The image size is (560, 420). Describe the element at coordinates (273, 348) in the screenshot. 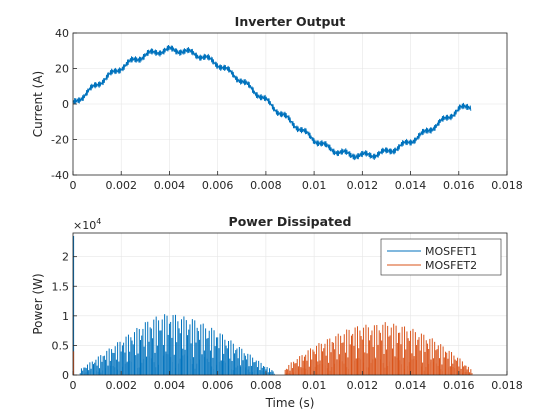

I see `series-mosfet2` at that location.